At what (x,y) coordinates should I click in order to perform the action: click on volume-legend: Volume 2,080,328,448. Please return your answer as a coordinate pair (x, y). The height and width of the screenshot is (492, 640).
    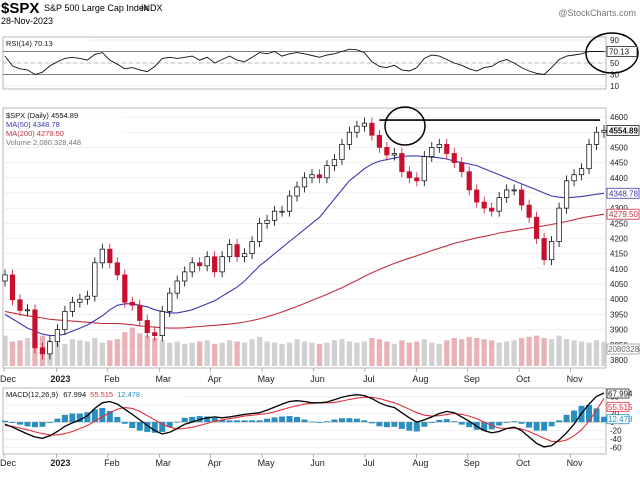
    Looking at the image, I should click on (43, 142).